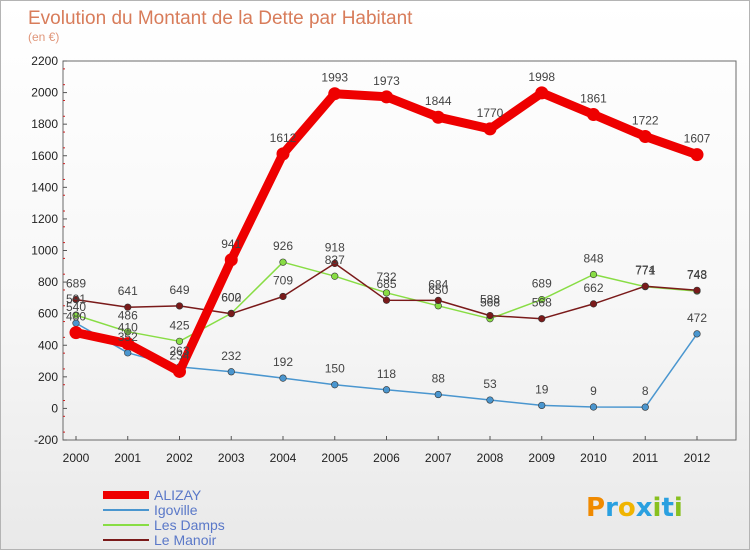  I want to click on y-tick-label: 1800, so click(44, 124).